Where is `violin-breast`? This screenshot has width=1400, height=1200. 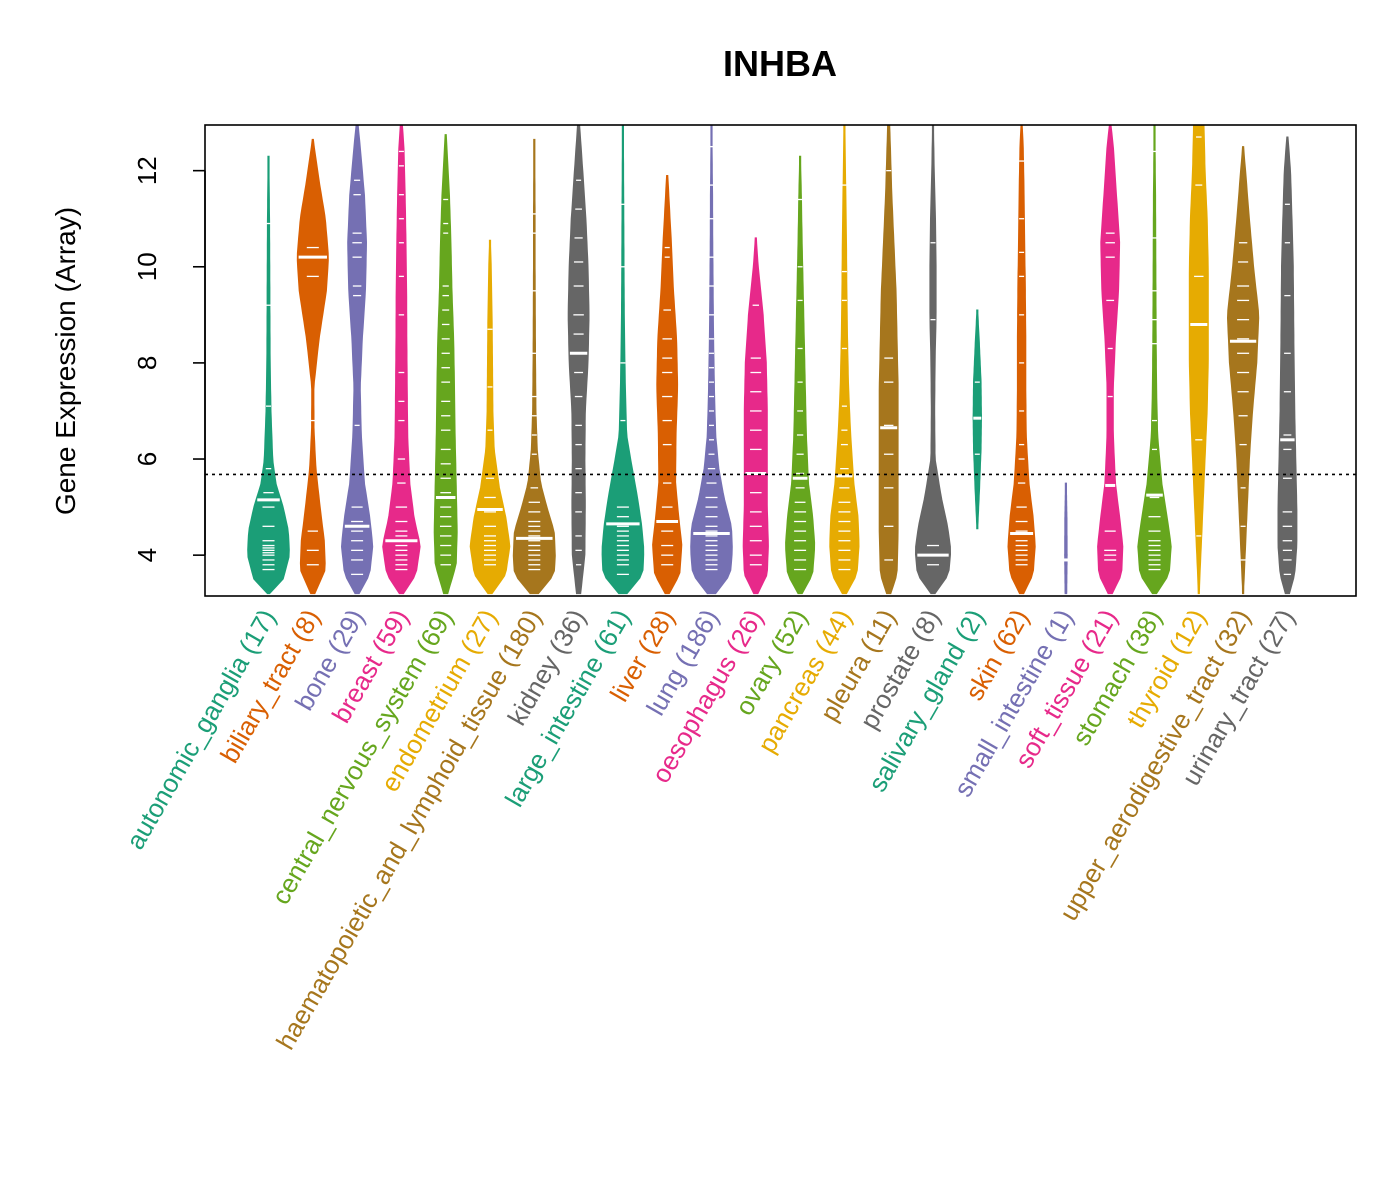
violin-breast is located at coordinates (401, 360).